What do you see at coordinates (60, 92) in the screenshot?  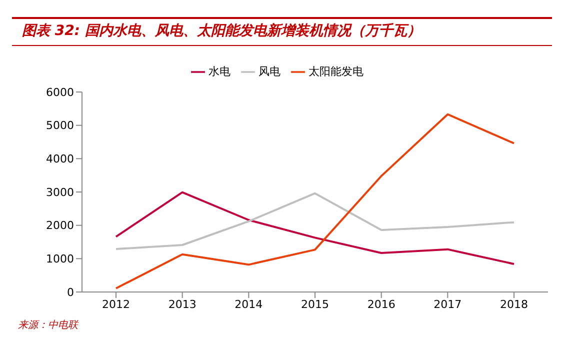 I see `y-tick-label: 6000` at bounding box center [60, 92].